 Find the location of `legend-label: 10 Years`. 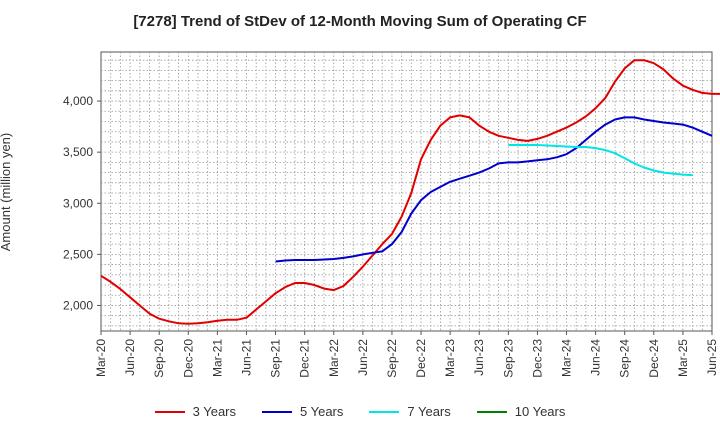

legend-label: 10 Years is located at coordinates (540, 411).